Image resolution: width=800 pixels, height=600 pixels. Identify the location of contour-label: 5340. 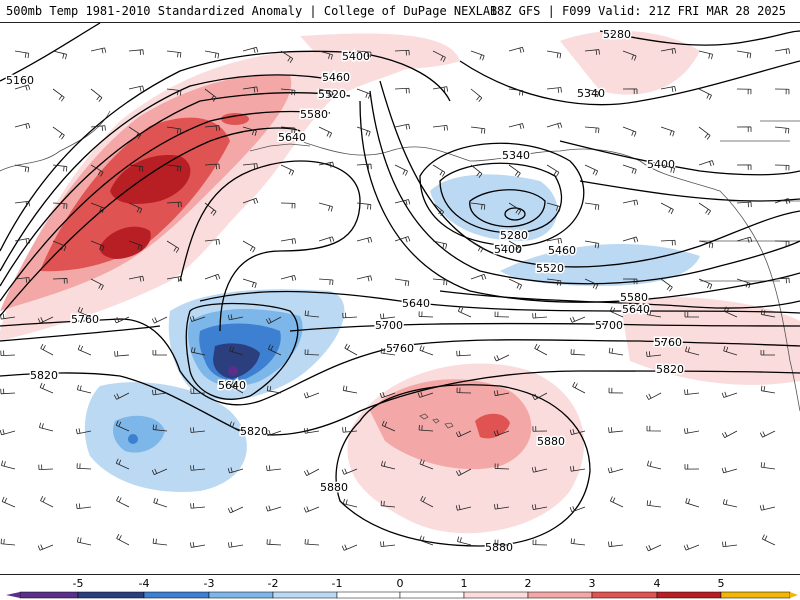
(591, 93).